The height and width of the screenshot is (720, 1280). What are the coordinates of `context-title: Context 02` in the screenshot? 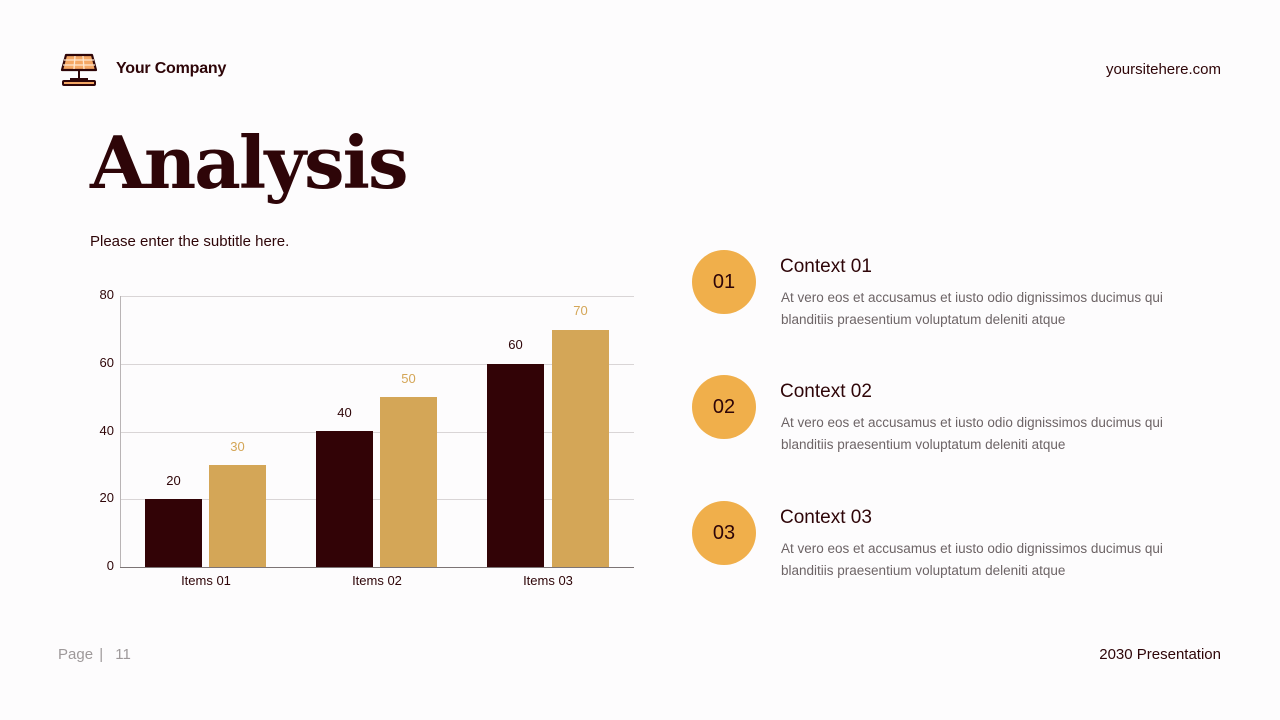 It's located at (826, 391).